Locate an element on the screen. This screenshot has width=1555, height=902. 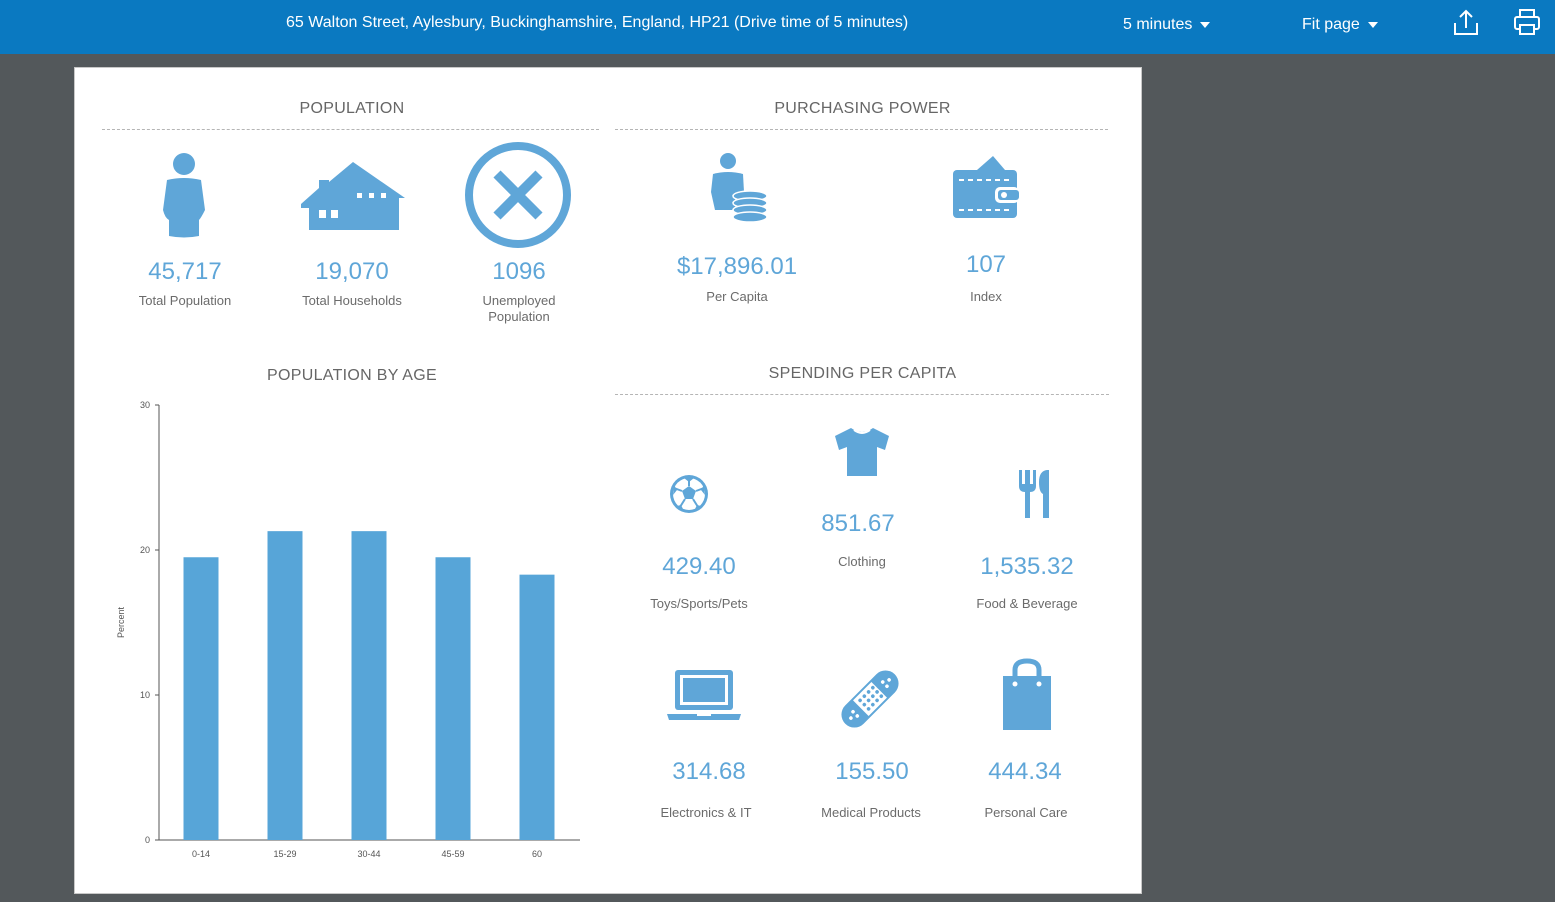
fork-knife-icon is located at coordinates (1034, 494).